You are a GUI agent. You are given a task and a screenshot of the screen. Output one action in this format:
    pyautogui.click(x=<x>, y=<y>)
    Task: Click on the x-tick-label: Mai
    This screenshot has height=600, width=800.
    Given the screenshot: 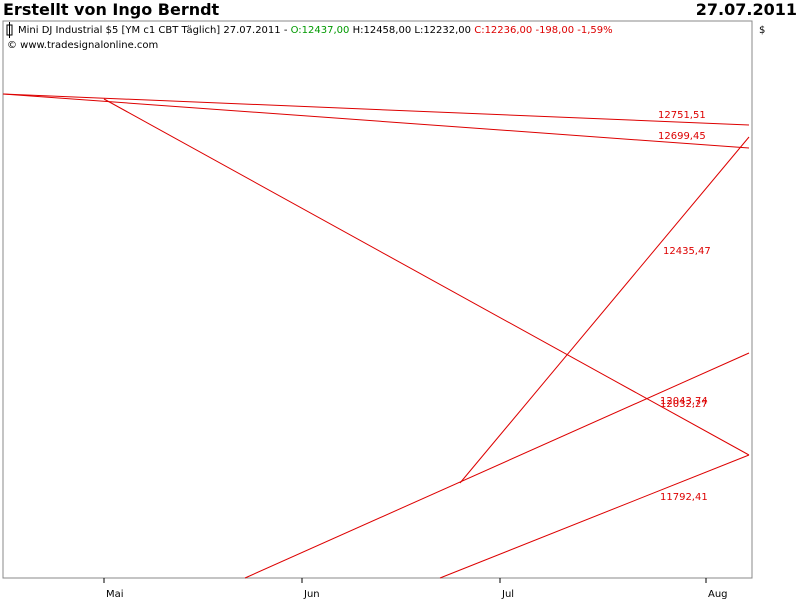 What is the action you would take?
    pyautogui.click(x=115, y=594)
    